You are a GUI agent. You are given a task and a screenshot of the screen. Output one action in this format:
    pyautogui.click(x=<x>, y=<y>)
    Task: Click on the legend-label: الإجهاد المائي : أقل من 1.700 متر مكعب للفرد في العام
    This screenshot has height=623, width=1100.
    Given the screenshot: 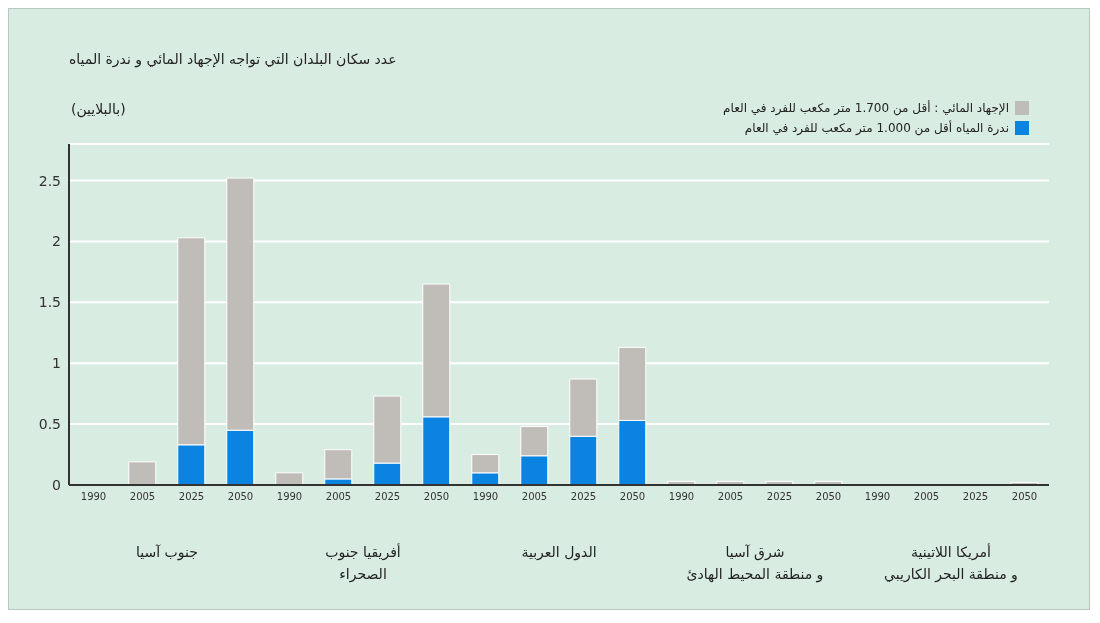 What is the action you would take?
    pyautogui.click(x=866, y=108)
    